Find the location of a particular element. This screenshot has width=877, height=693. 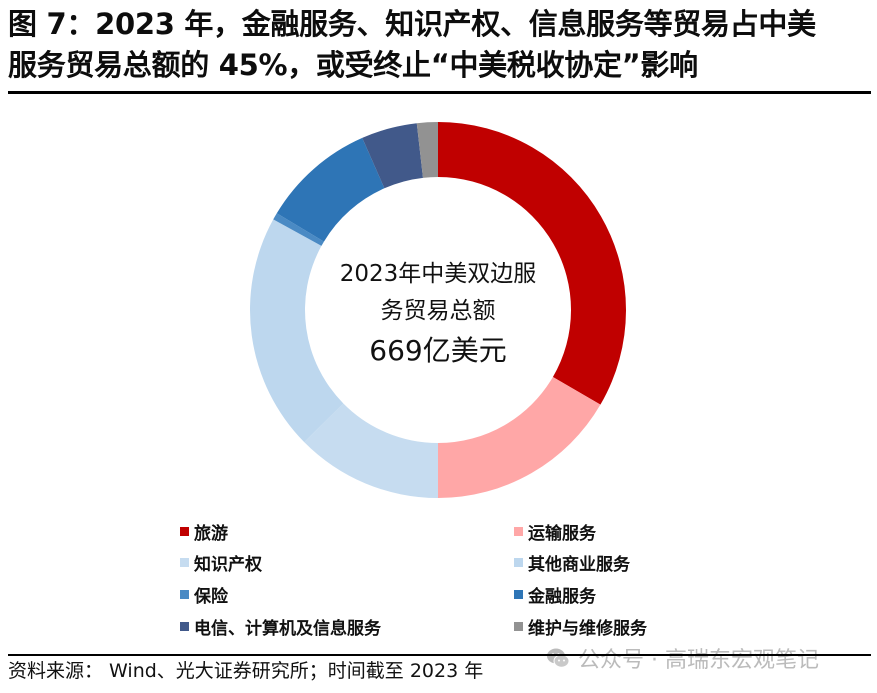

wechat-icon is located at coordinates (558, 658).